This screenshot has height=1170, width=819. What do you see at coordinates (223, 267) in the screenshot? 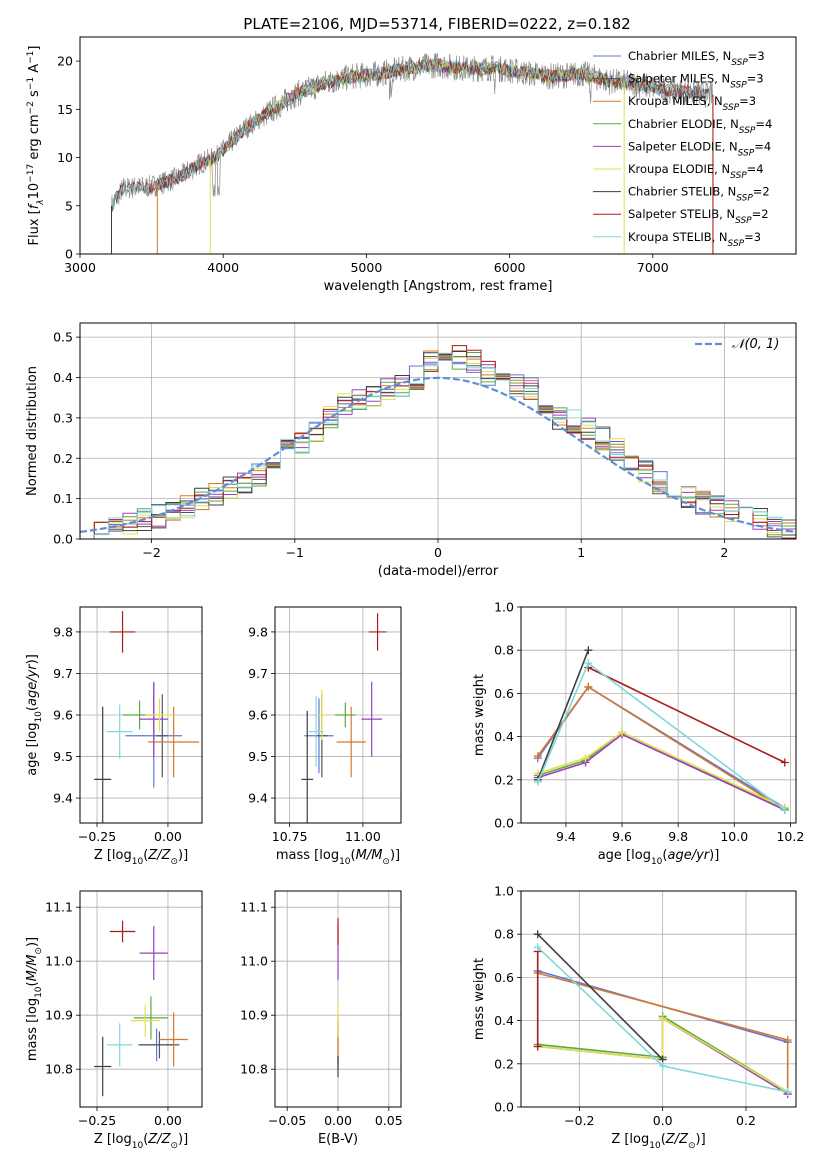
I see `x-tick-label: 4000` at bounding box center [223, 267].